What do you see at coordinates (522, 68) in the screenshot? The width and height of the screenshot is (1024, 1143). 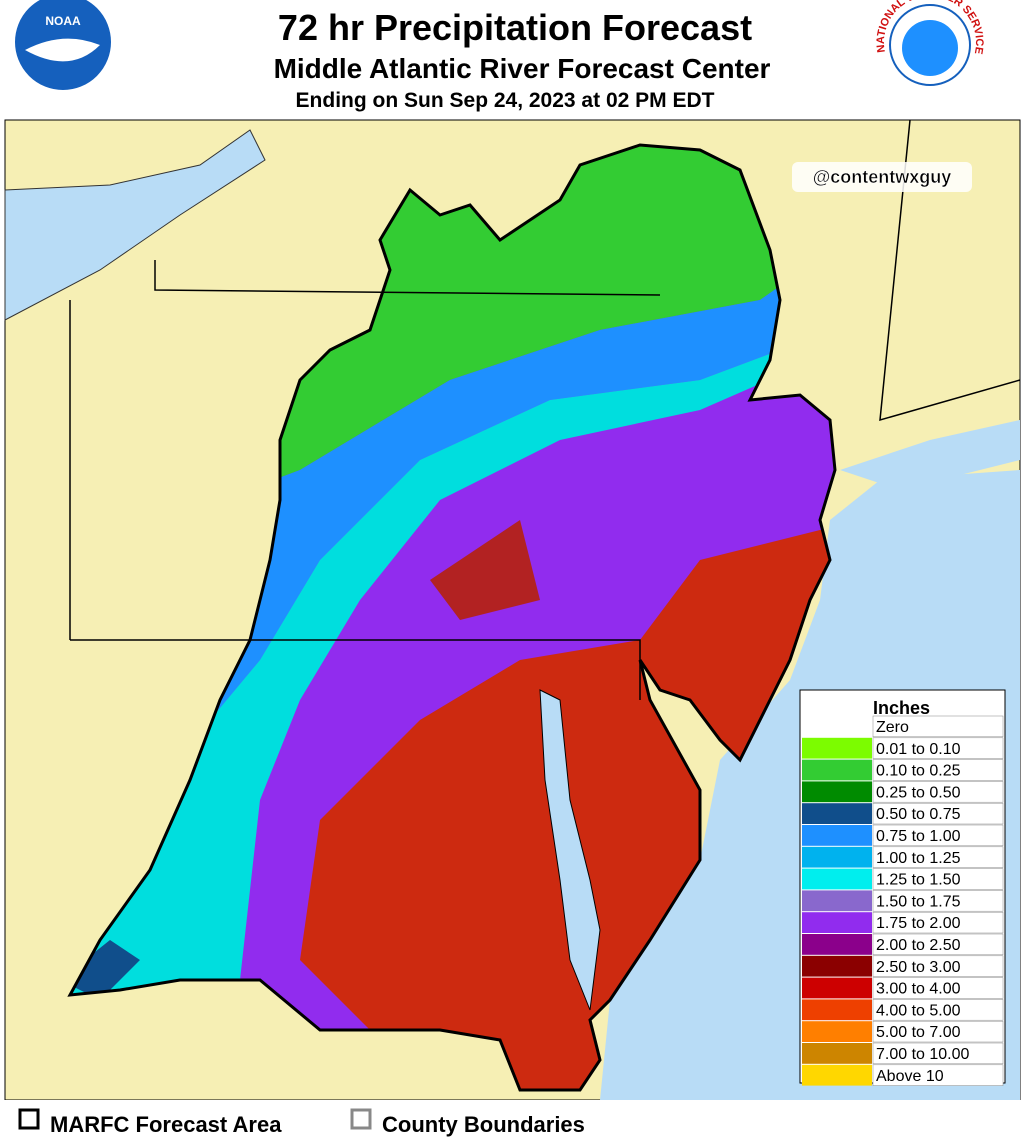 I see `subtitle: Middle Atlantic River Forecast Center` at bounding box center [522, 68].